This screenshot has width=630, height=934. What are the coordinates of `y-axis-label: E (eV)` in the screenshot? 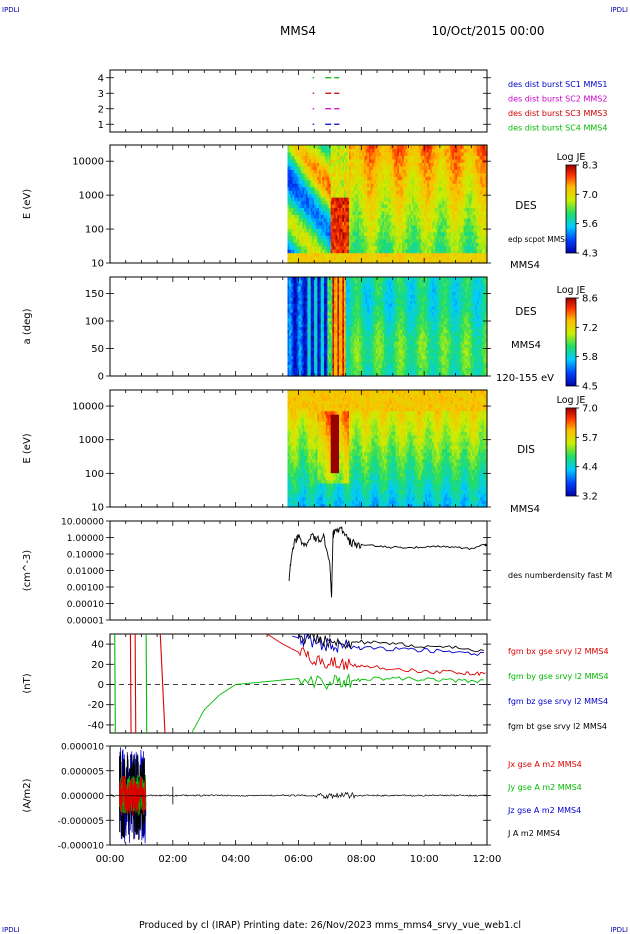 It's located at (27, 204).